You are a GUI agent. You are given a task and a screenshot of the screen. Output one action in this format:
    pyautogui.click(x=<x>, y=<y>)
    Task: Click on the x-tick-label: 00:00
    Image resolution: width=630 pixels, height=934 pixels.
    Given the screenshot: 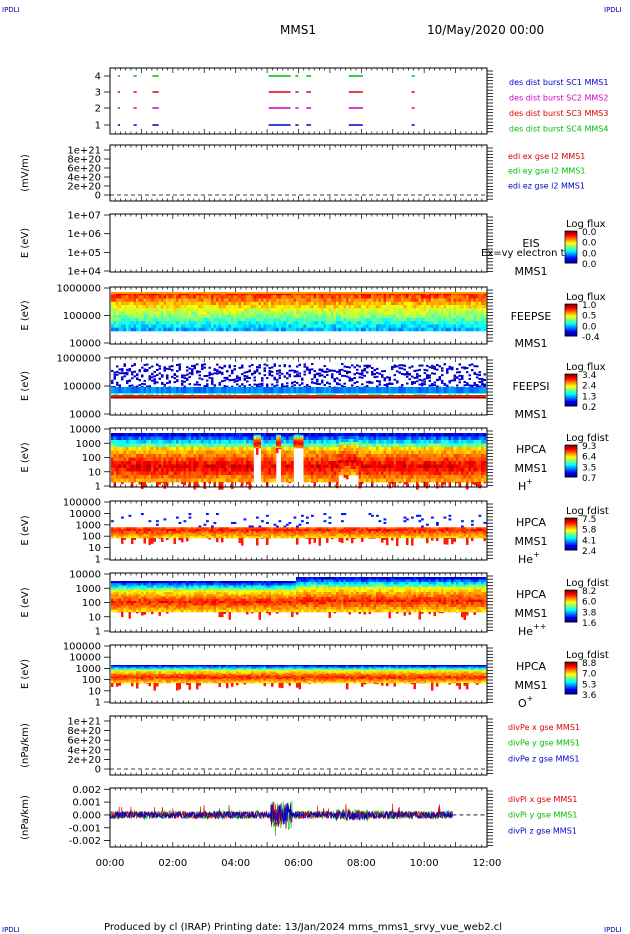 What is the action you would take?
    pyautogui.click(x=110, y=863)
    